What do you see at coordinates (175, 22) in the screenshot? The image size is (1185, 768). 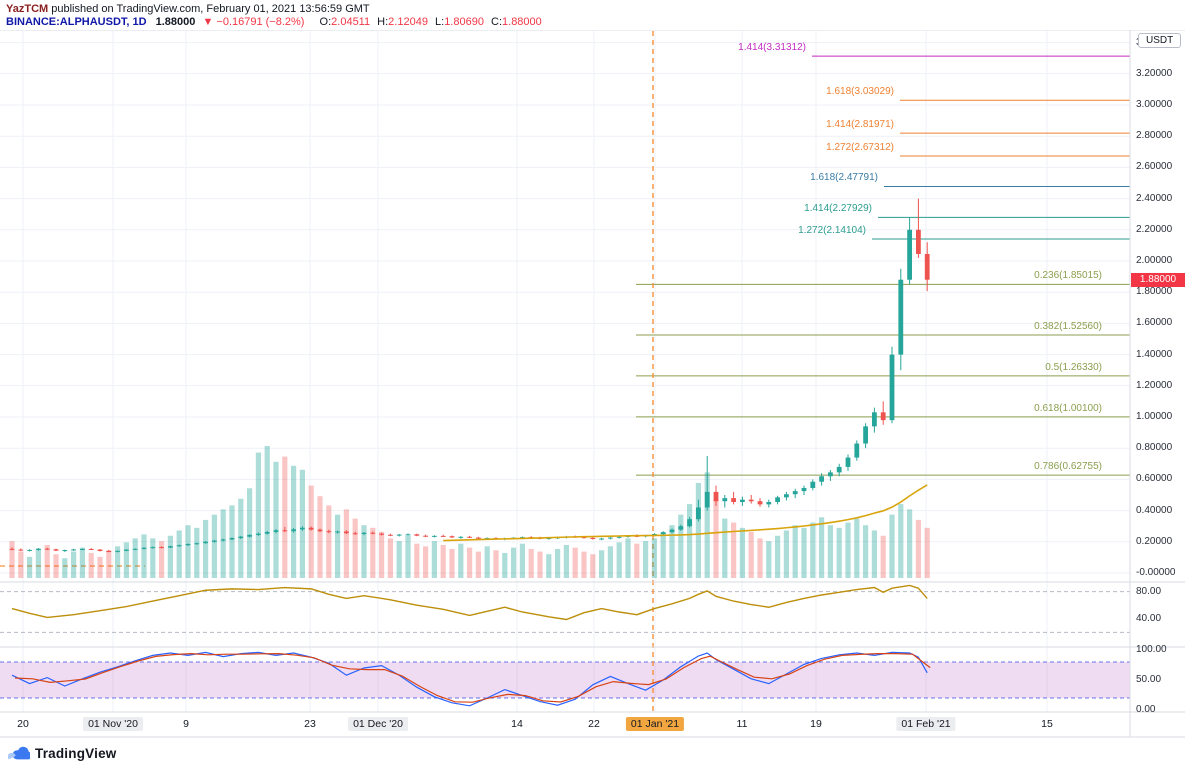 I see `last-price: 1.88000` at bounding box center [175, 22].